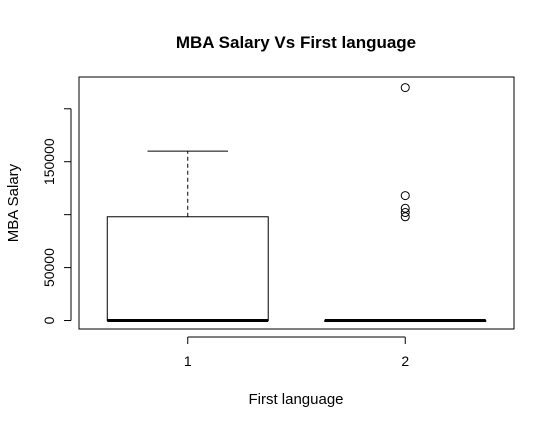  I want to click on chart-title: MBA Salary Vs First language, so click(296, 42).